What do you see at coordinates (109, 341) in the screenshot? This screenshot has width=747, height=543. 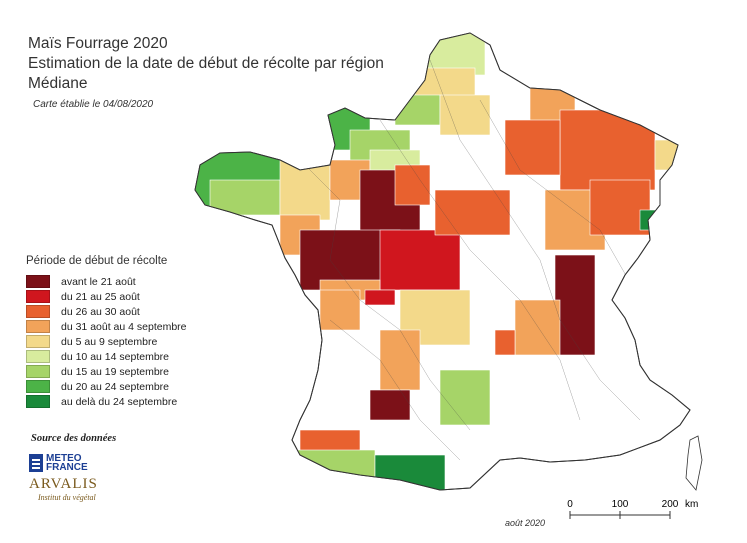 I see `legend-label: du 5 au 9 septembre` at bounding box center [109, 341].